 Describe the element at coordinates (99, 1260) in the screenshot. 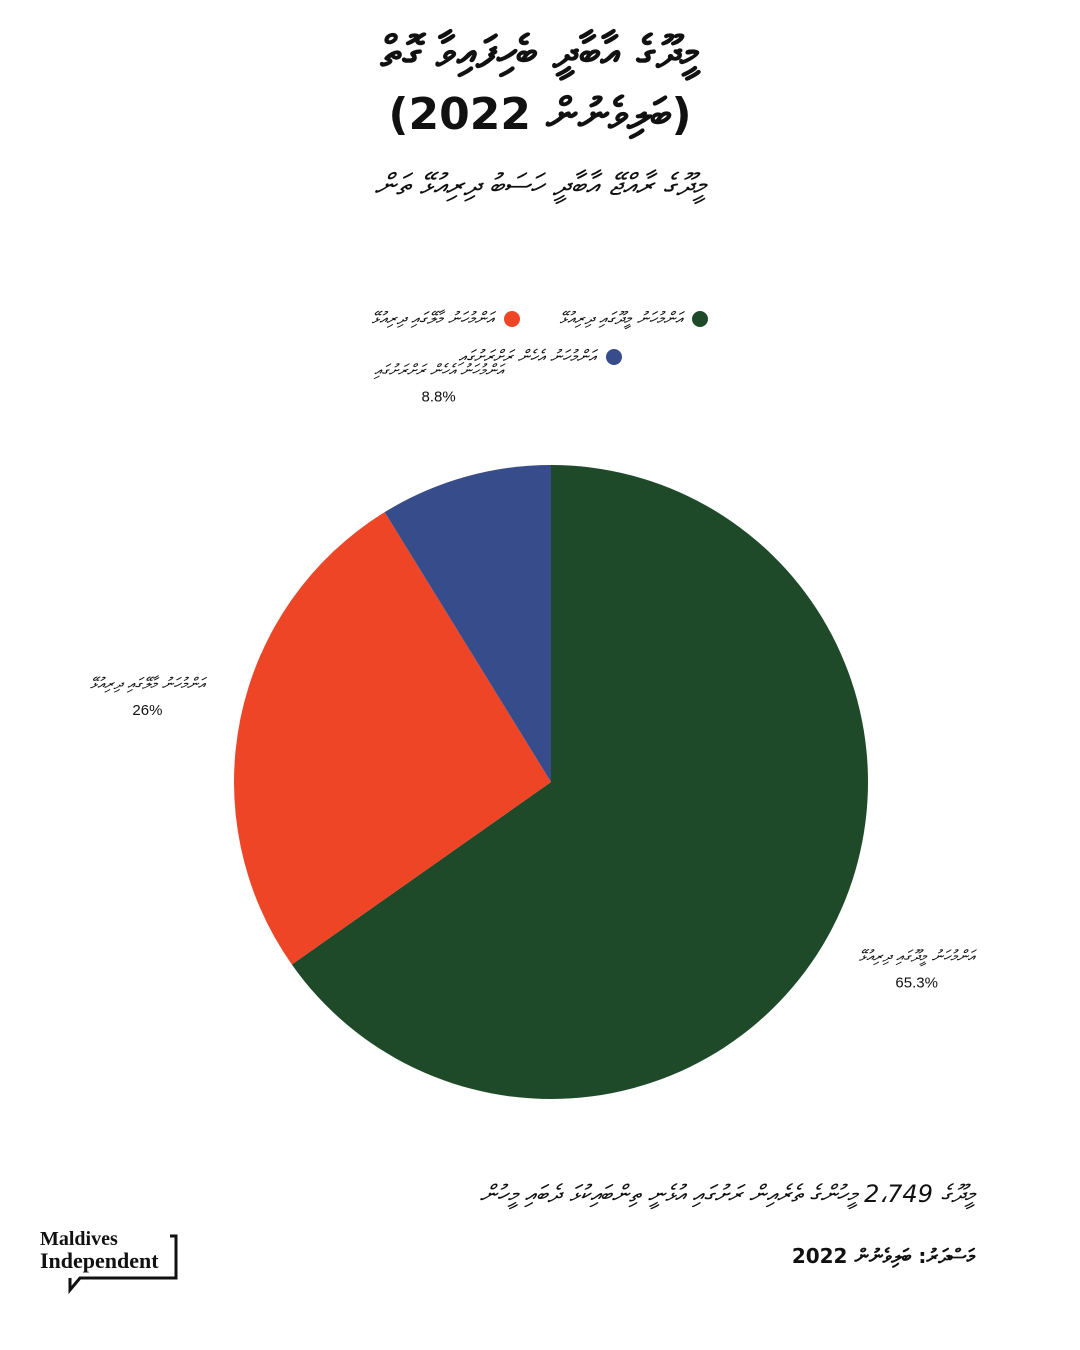

I see `logo-line-2: Independent` at that location.